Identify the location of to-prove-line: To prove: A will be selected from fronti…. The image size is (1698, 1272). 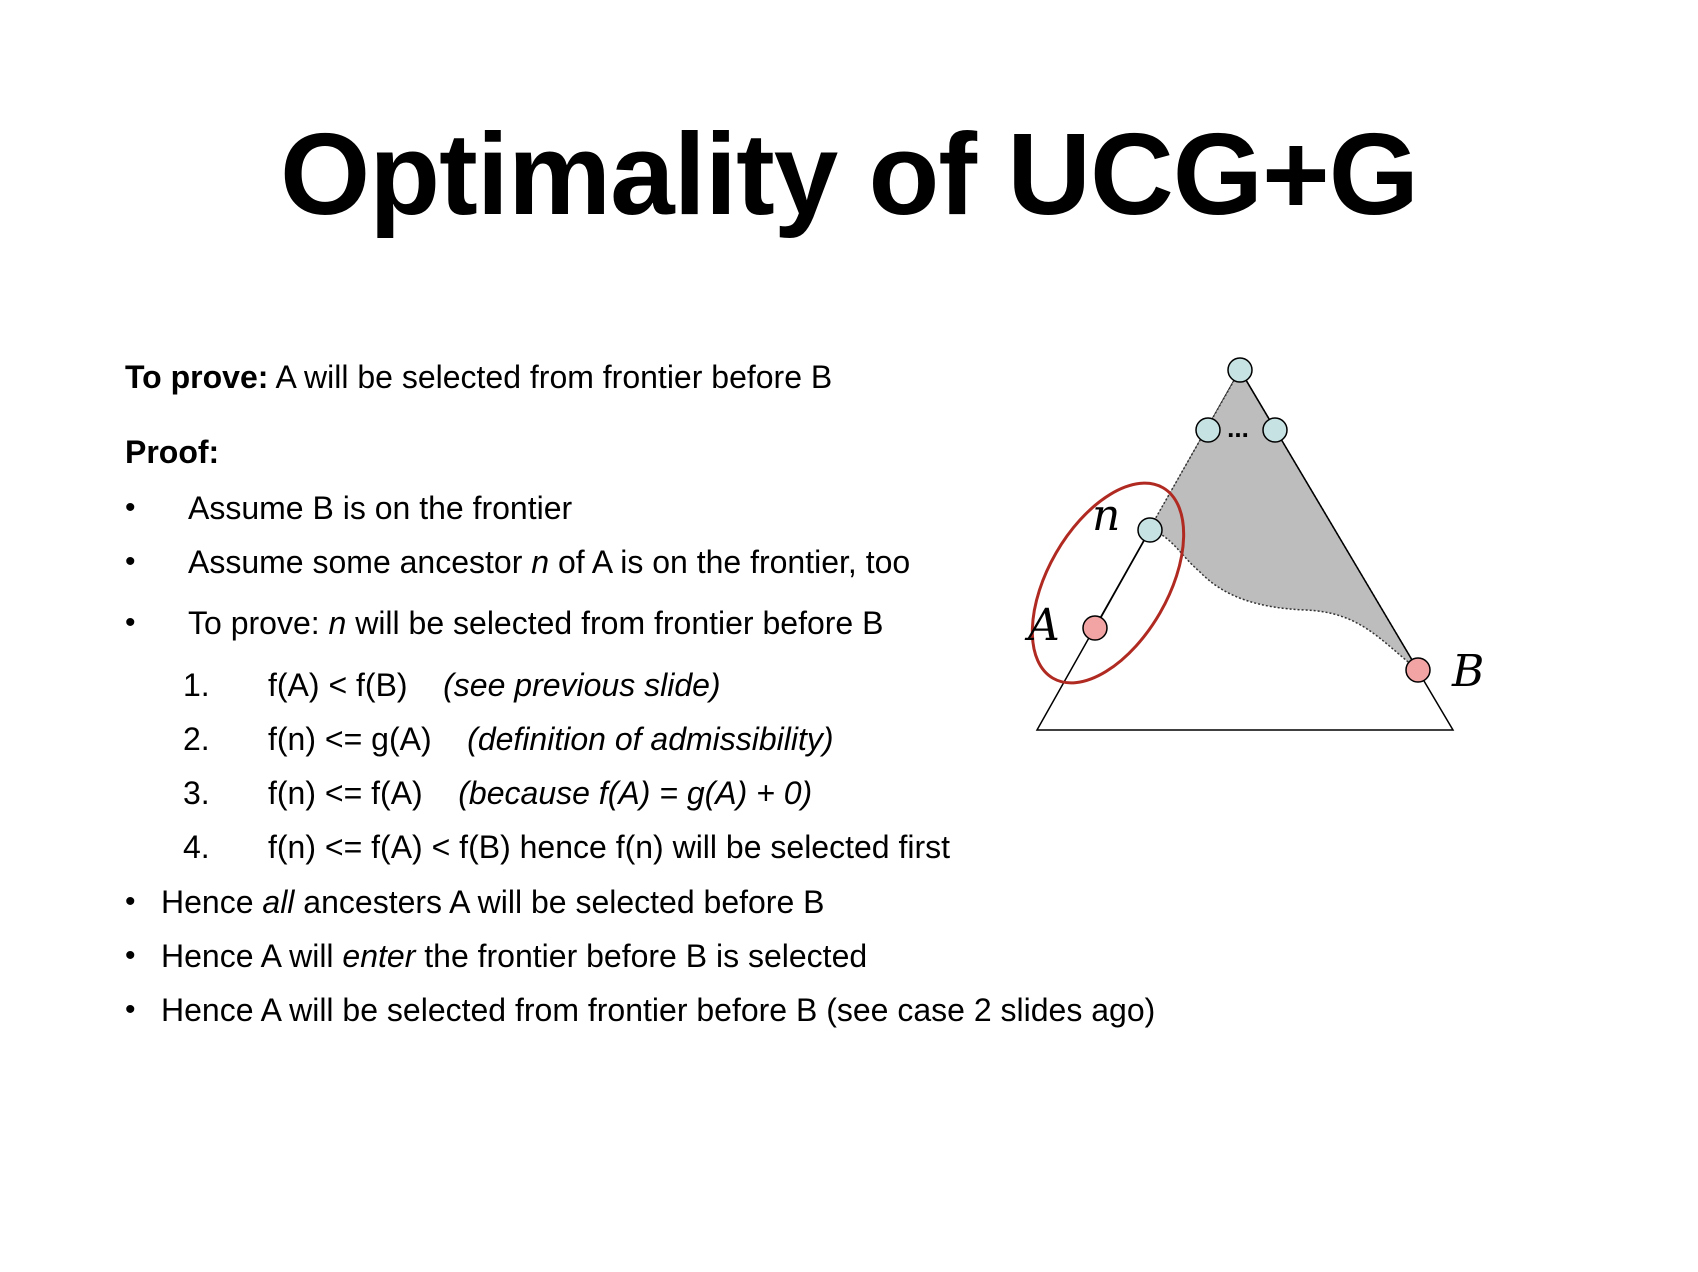
(478, 377).